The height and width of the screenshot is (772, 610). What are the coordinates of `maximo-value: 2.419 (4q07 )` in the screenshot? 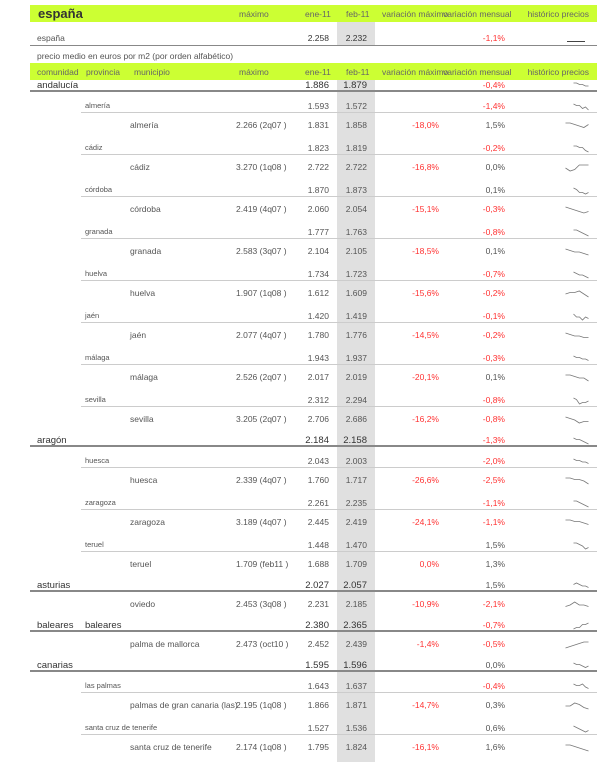 It's located at (261, 209).